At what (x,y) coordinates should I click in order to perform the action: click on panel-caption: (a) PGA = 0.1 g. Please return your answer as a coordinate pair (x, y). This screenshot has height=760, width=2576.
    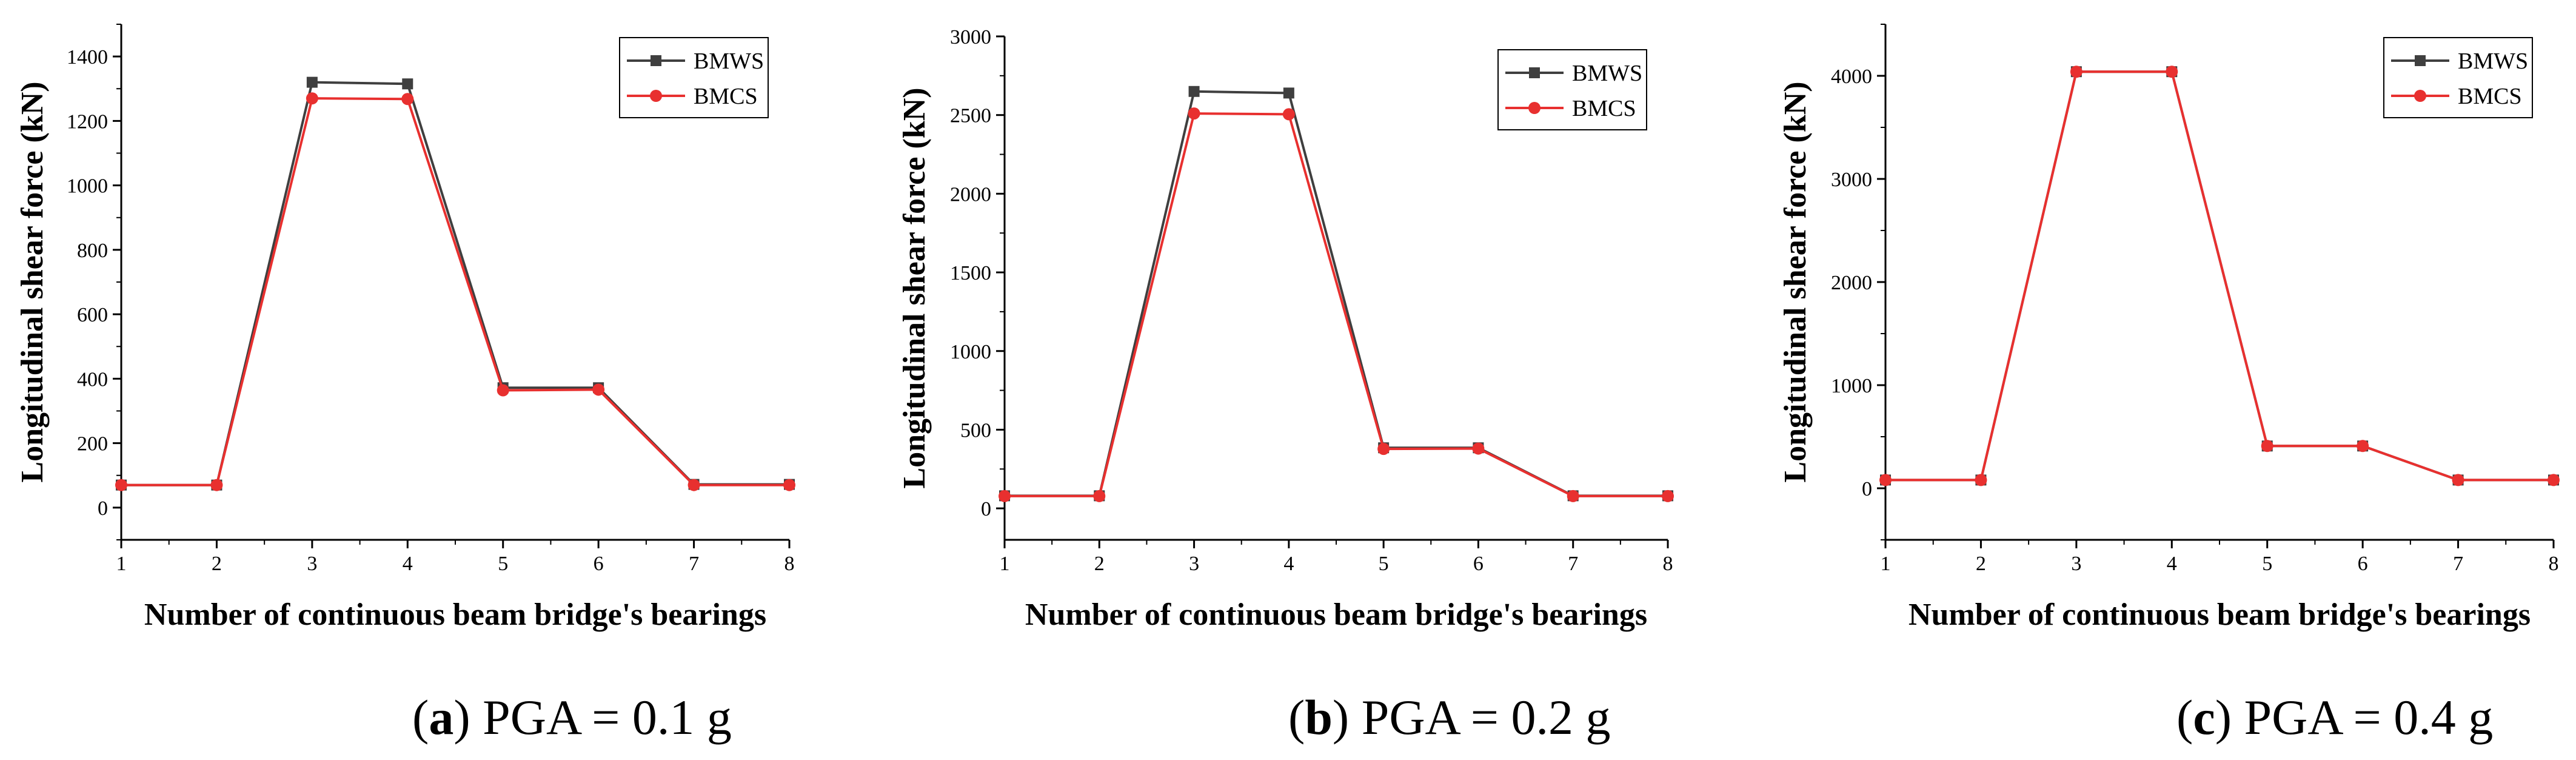
    Looking at the image, I should click on (572, 717).